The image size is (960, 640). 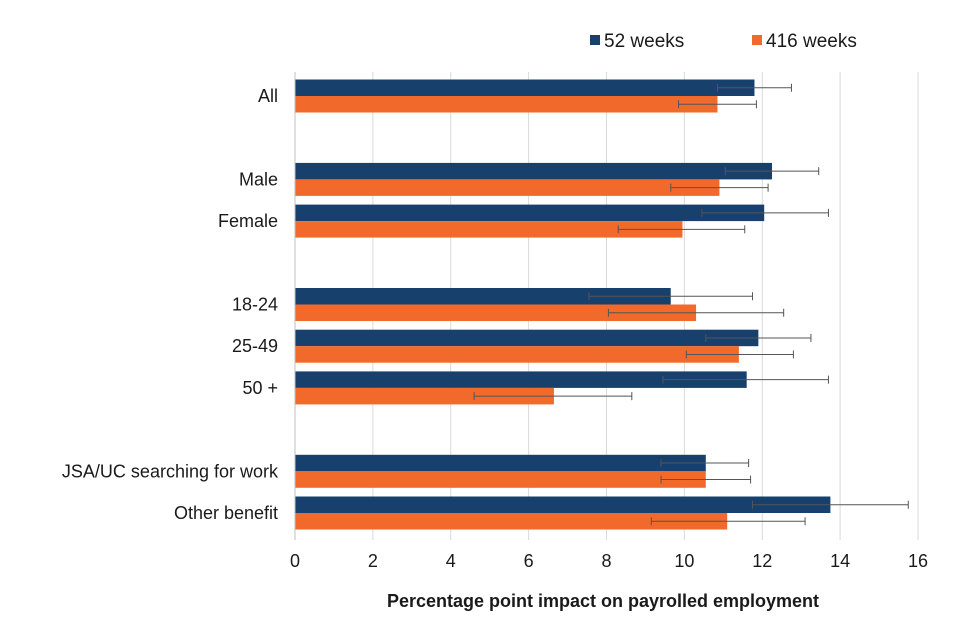 What do you see at coordinates (840, 561) in the screenshot?
I see `x-tick-label-14: 14` at bounding box center [840, 561].